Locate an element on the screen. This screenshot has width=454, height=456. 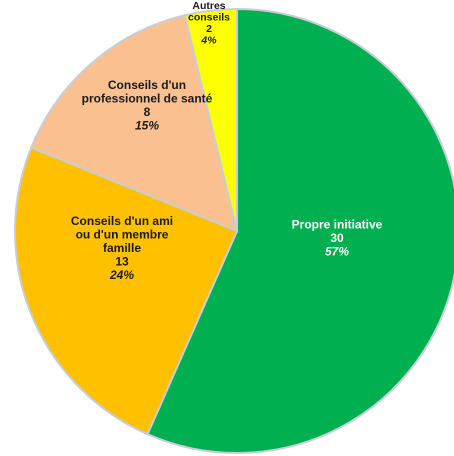
slice-percent-4: 4% is located at coordinates (208, 40).